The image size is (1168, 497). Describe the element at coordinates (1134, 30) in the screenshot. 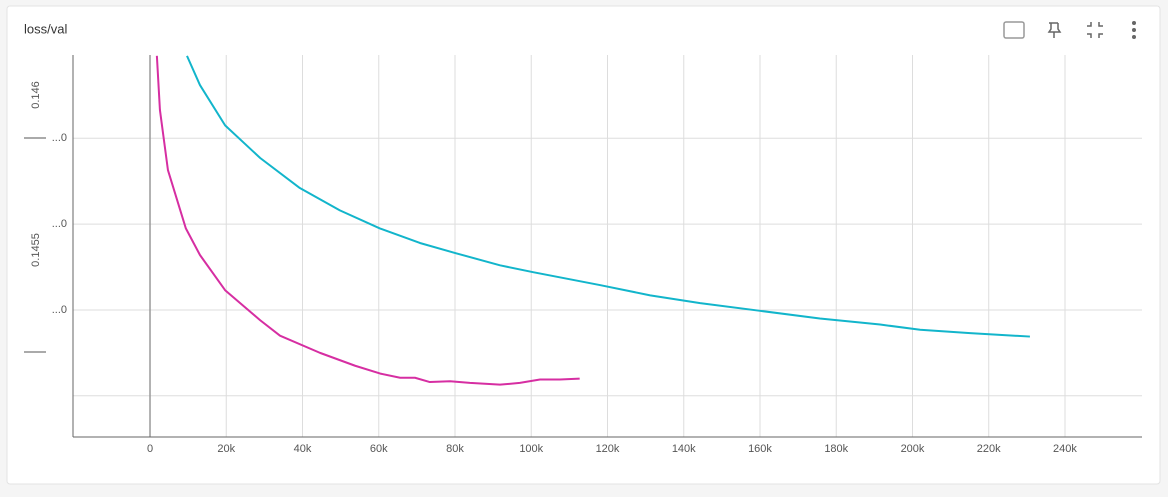

I see `menu-icon` at that location.